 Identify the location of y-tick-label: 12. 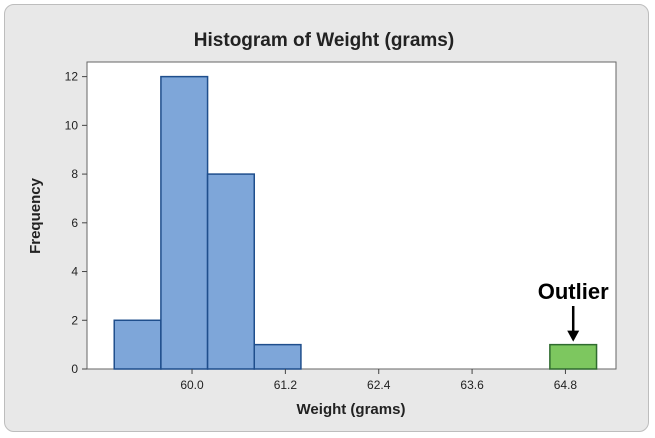
(72, 77).